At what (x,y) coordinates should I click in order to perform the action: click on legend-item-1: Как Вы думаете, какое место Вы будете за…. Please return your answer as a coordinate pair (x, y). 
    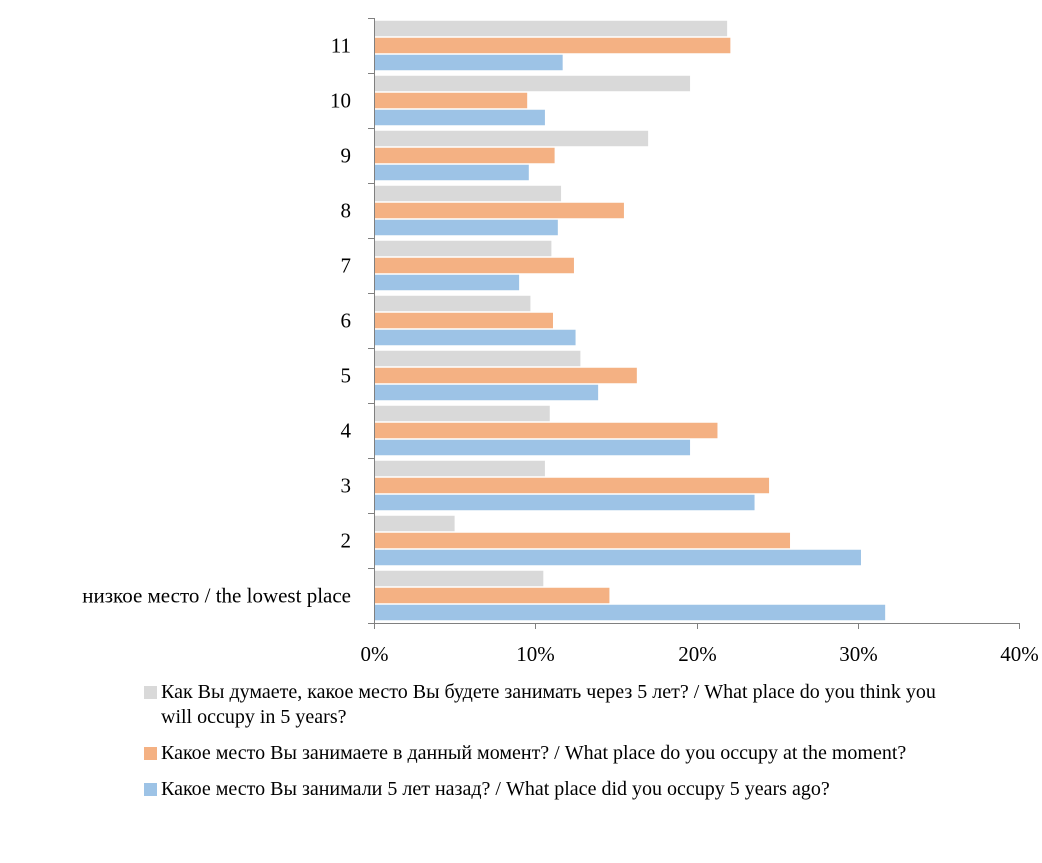
    Looking at the image, I should click on (544, 705).